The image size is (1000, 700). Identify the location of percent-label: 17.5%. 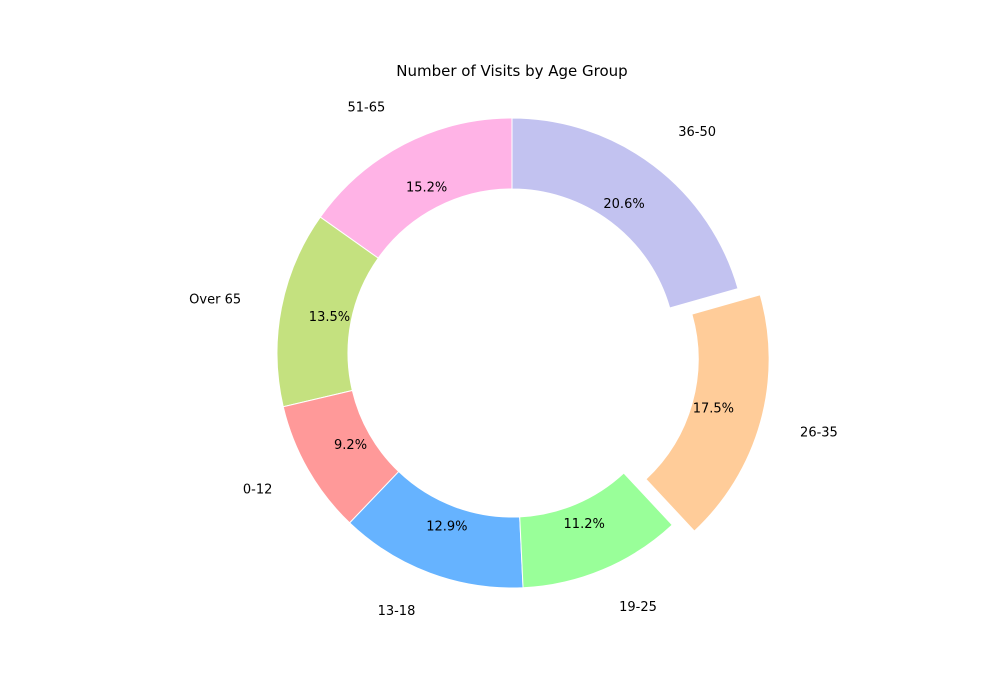
(713, 409).